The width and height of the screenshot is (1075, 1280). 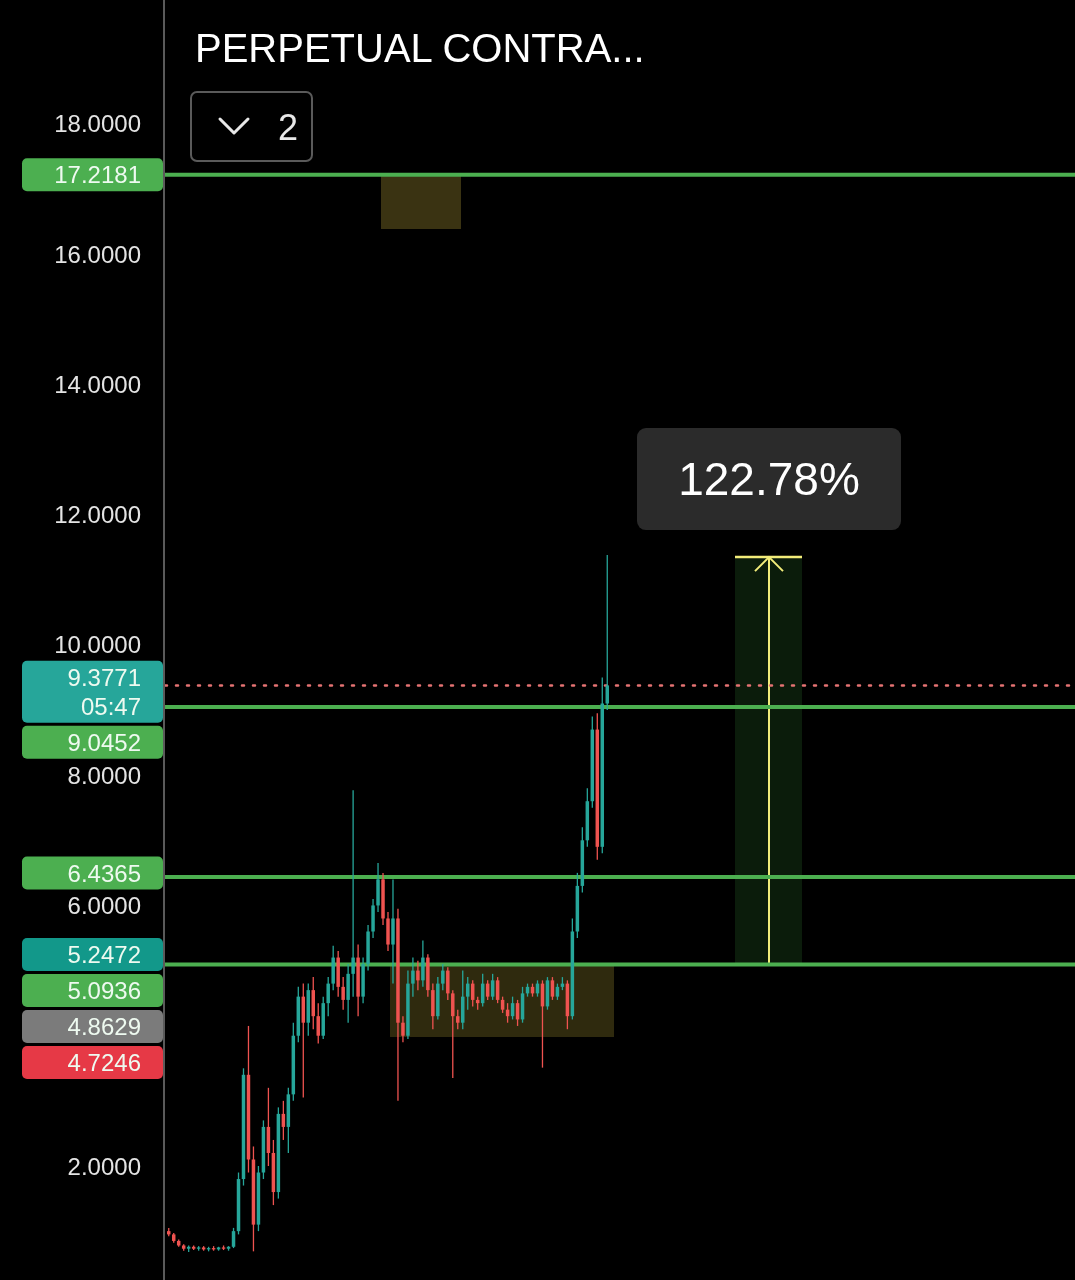 I want to click on text: 122.78%, so click(x=769, y=479).